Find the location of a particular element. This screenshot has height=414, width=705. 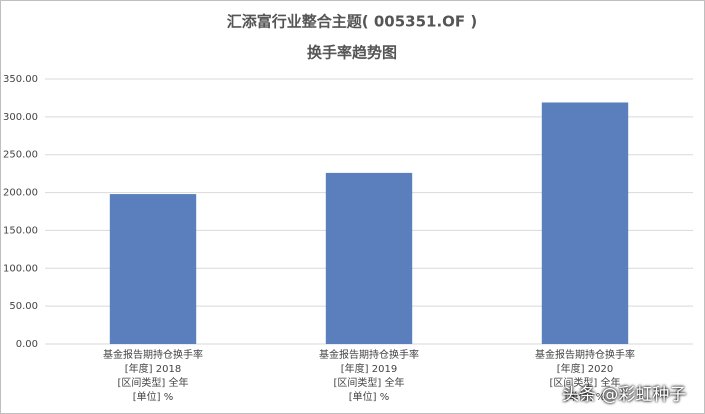

y-tick-label: 300.00 is located at coordinates (20, 117).